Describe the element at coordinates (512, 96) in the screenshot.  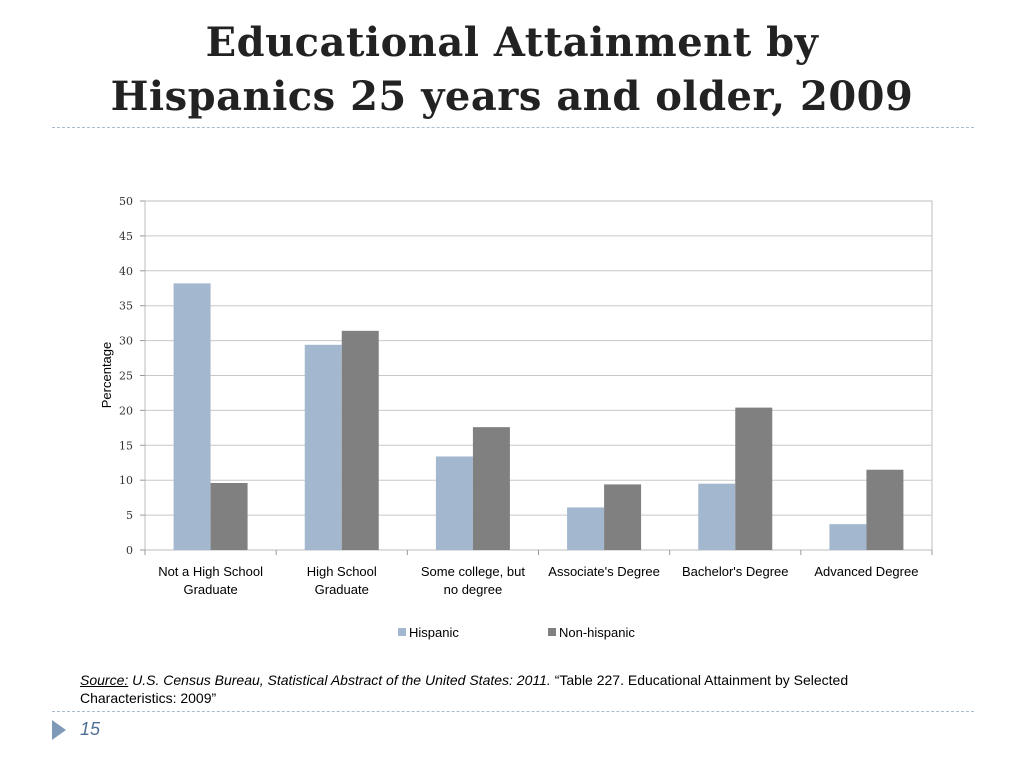
I see `slide-title-line-2: Hispanics 25 years and older, 2009` at that location.